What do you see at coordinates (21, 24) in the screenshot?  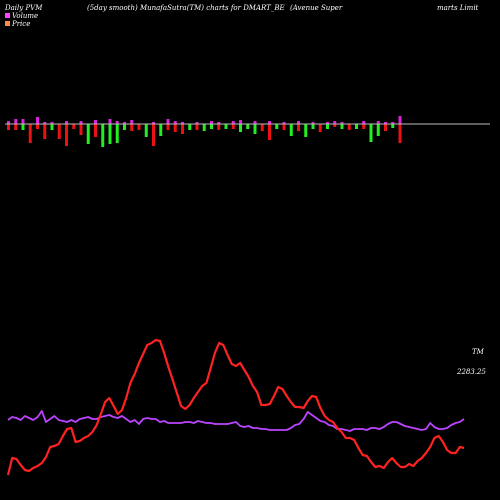 I see `legend-price-label: Price` at bounding box center [21, 24].